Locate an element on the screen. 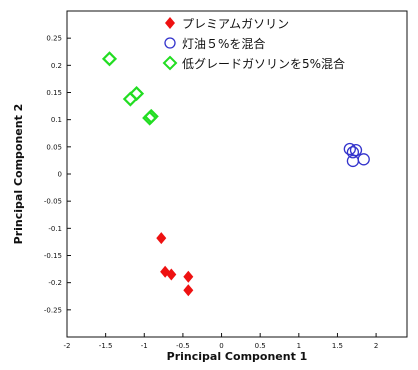  y-tick-label: 0.15 is located at coordinates (54, 93).